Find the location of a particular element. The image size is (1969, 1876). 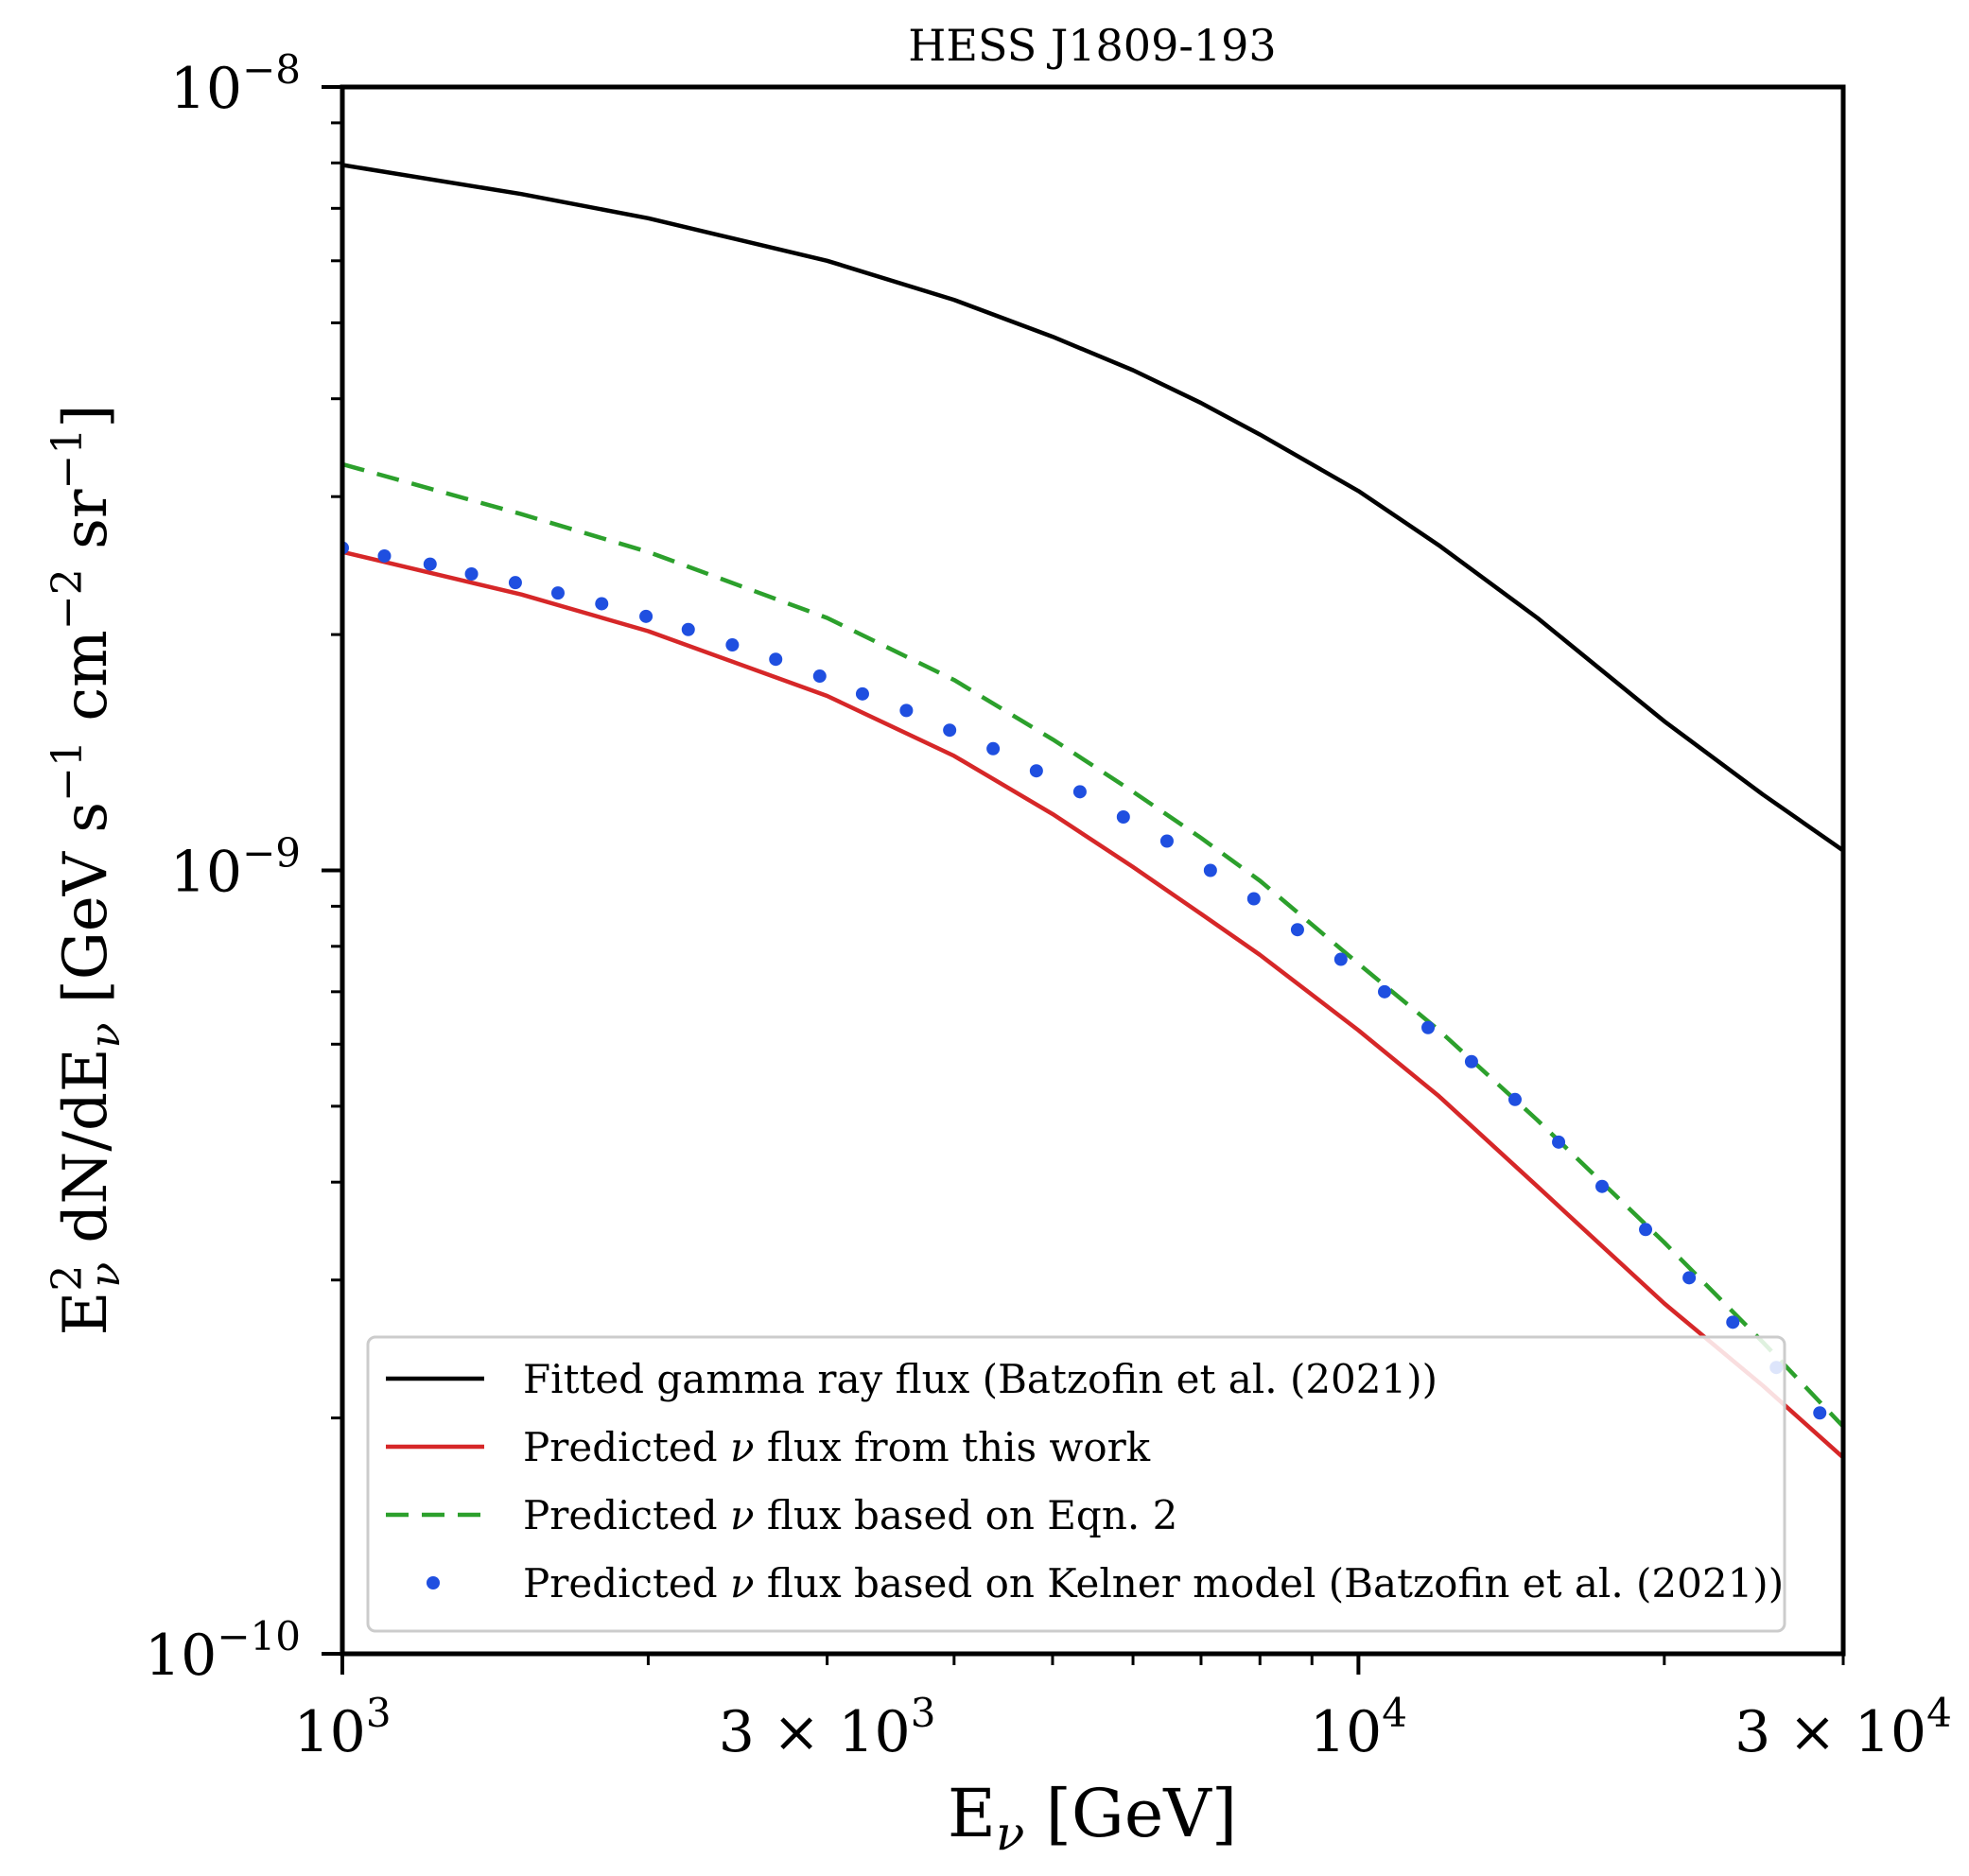

legend-box is located at coordinates (1076, 1484).